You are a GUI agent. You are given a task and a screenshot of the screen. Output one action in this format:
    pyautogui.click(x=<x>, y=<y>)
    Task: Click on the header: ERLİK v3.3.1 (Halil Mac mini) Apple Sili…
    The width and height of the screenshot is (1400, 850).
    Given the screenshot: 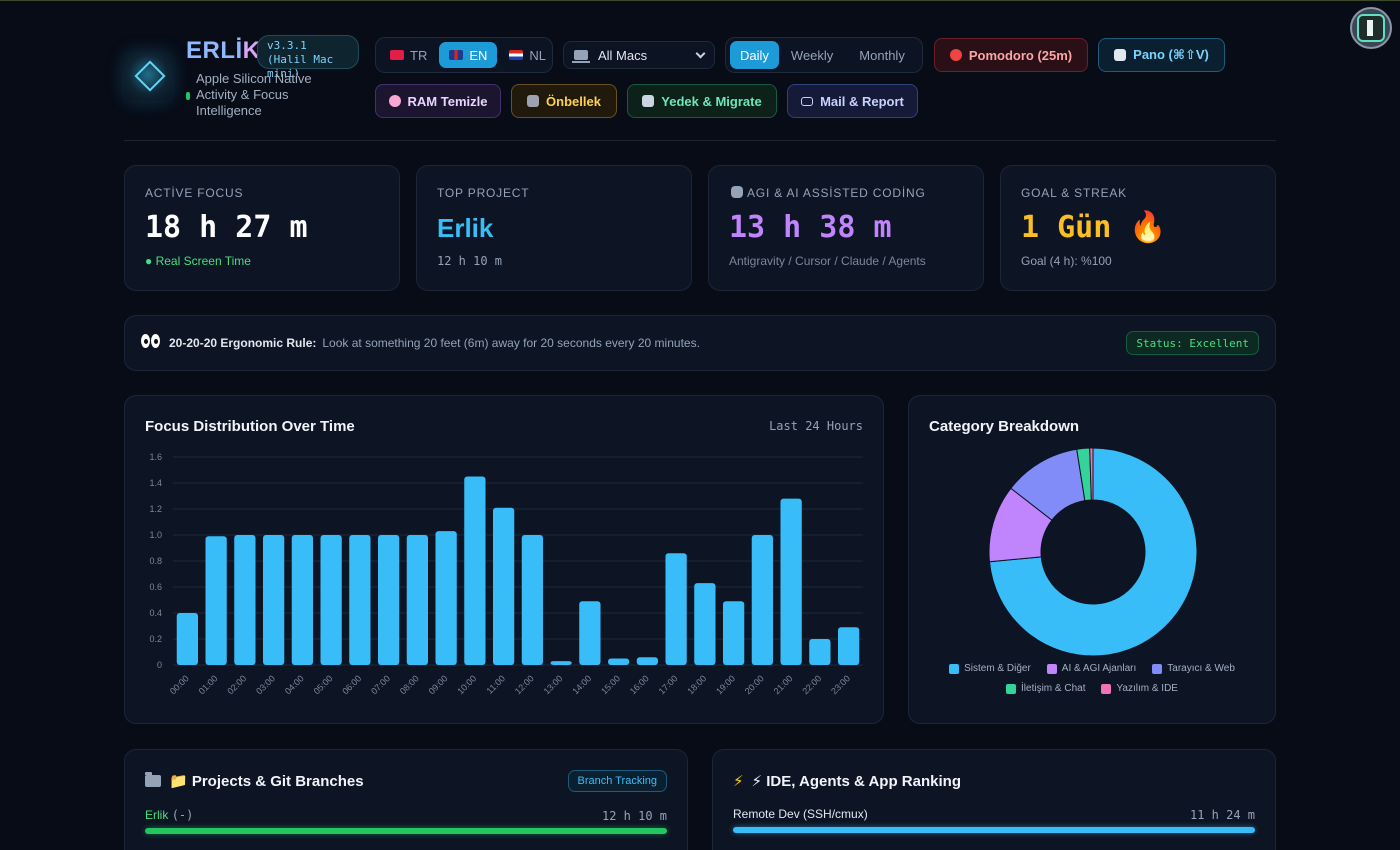 What is the action you would take?
    pyautogui.click(x=700, y=86)
    